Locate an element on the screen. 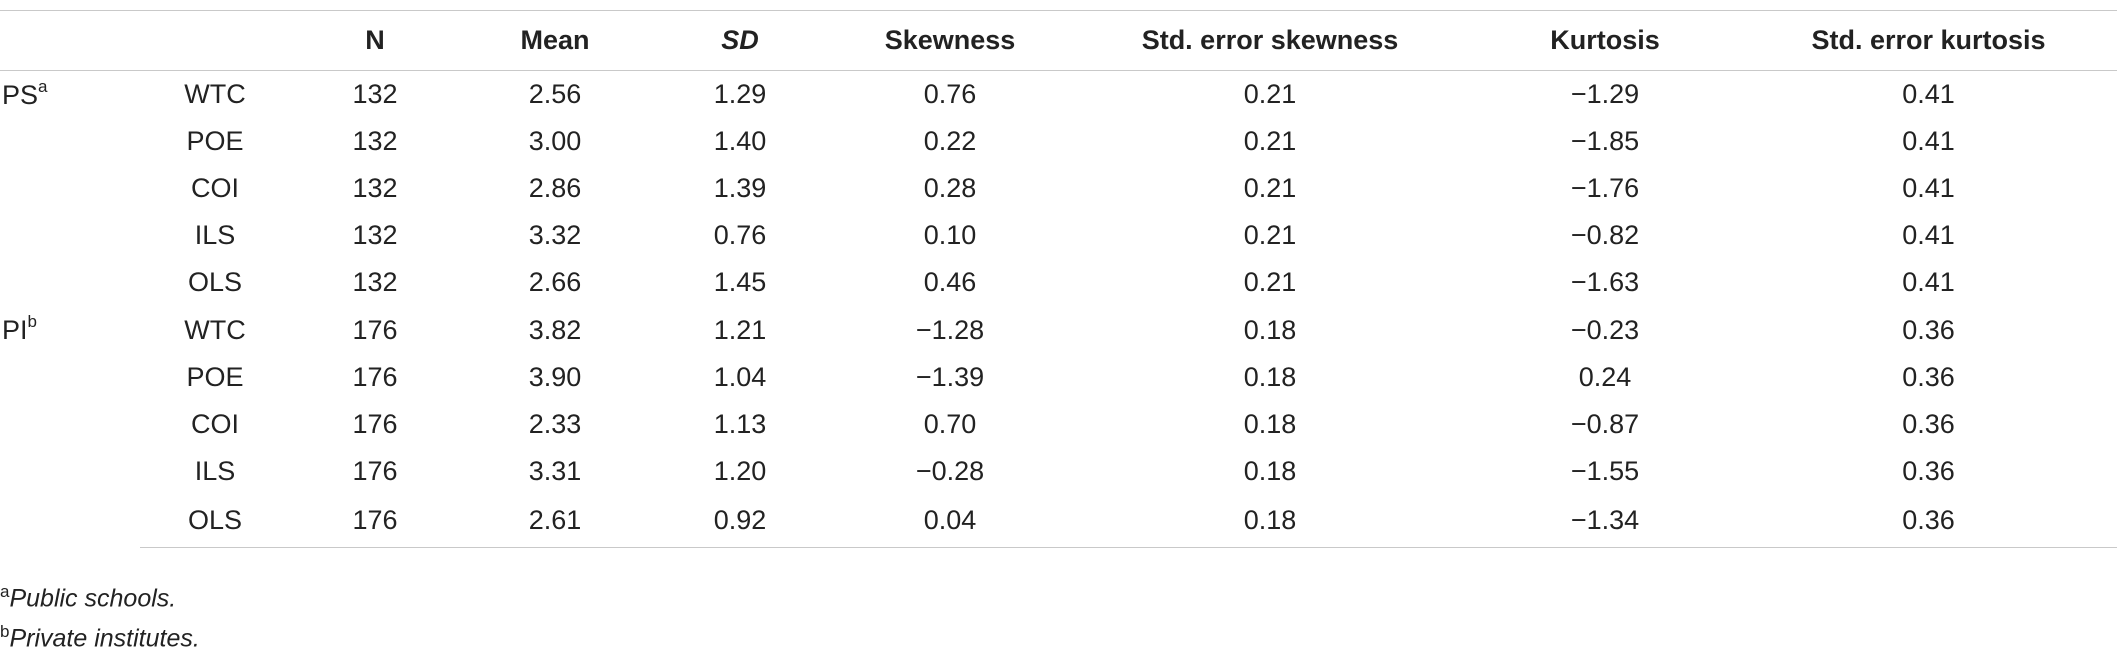  footnote-a: aPublic schools. is located at coordinates (100, 595).